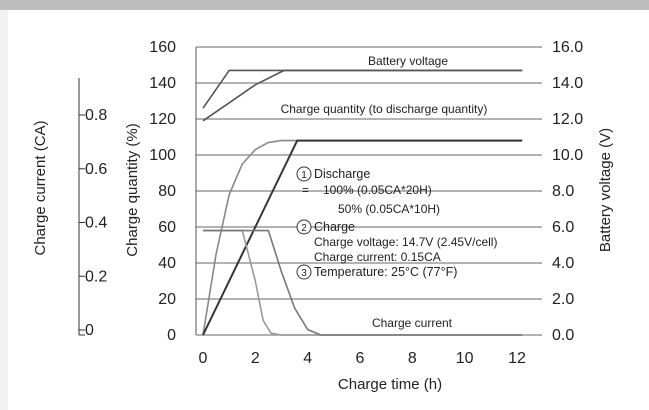  Describe the element at coordinates (167, 263) in the screenshot. I see `y-left-tick-label: 40` at that location.